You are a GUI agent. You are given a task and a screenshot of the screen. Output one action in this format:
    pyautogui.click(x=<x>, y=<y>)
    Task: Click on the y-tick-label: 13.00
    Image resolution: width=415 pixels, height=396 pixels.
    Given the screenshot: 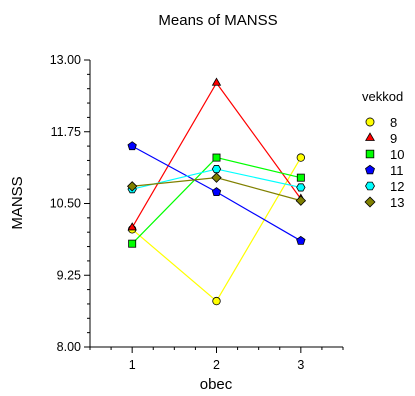 What is the action you would take?
    pyautogui.click(x=65, y=60)
    